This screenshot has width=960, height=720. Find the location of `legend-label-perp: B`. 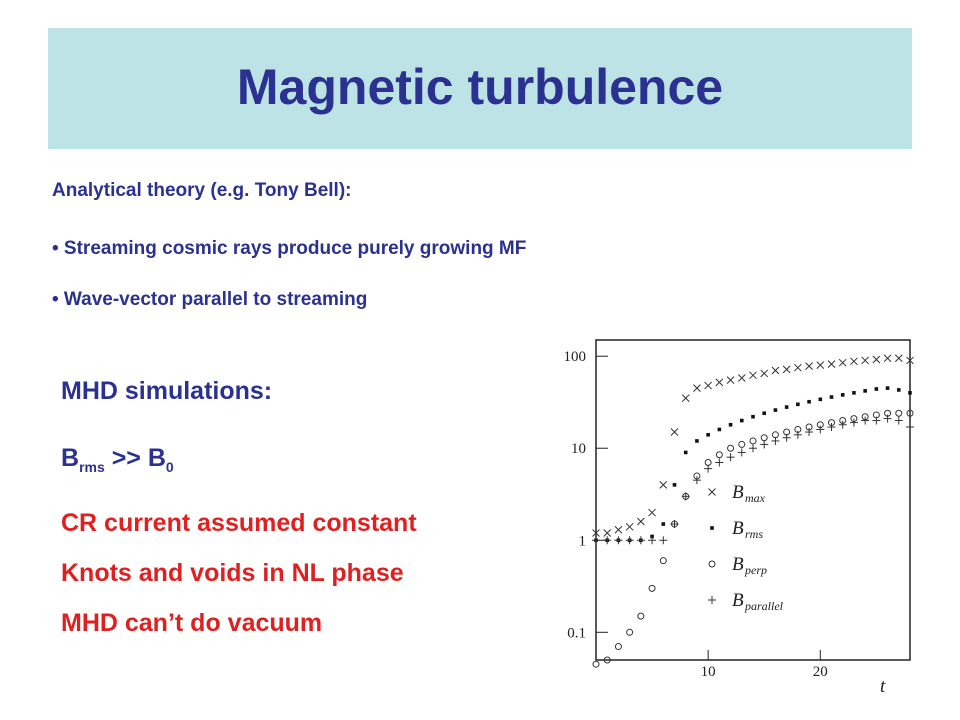

legend-label-perp: B is located at coordinates (738, 564).